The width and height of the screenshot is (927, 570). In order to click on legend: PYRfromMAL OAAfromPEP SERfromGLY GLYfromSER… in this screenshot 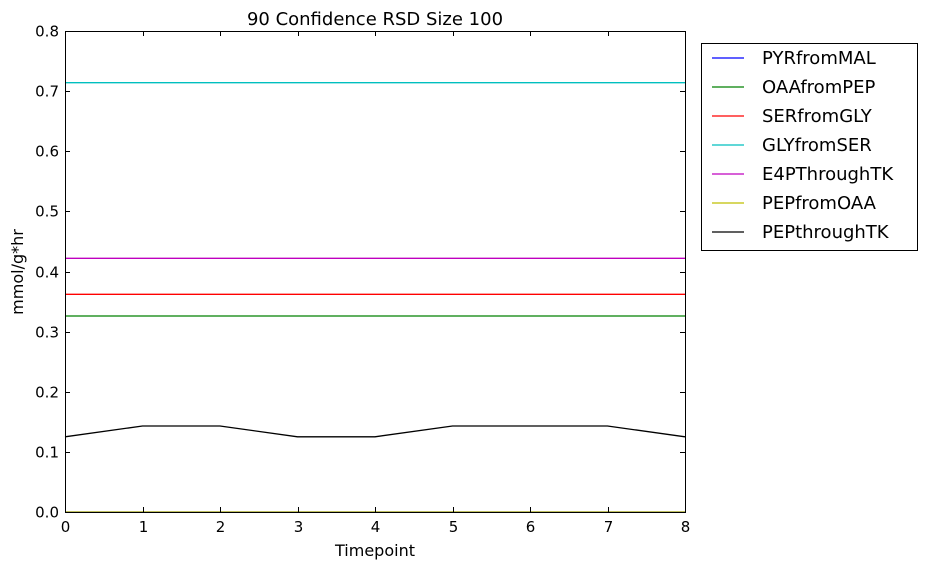, I will do `click(809, 147)`.